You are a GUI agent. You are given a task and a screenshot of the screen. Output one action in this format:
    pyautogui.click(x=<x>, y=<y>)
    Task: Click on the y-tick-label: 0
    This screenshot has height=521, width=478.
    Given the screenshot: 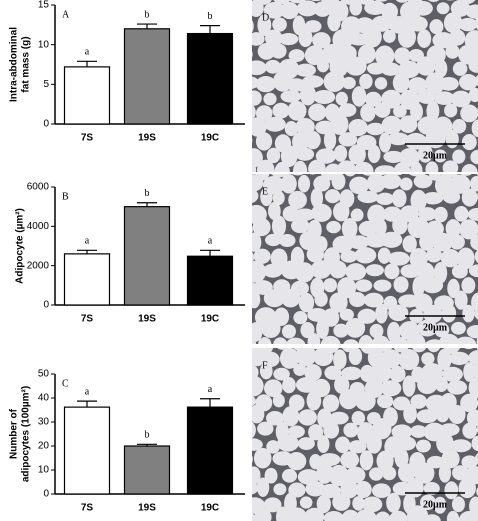 What is the action you would take?
    pyautogui.click(x=46, y=124)
    